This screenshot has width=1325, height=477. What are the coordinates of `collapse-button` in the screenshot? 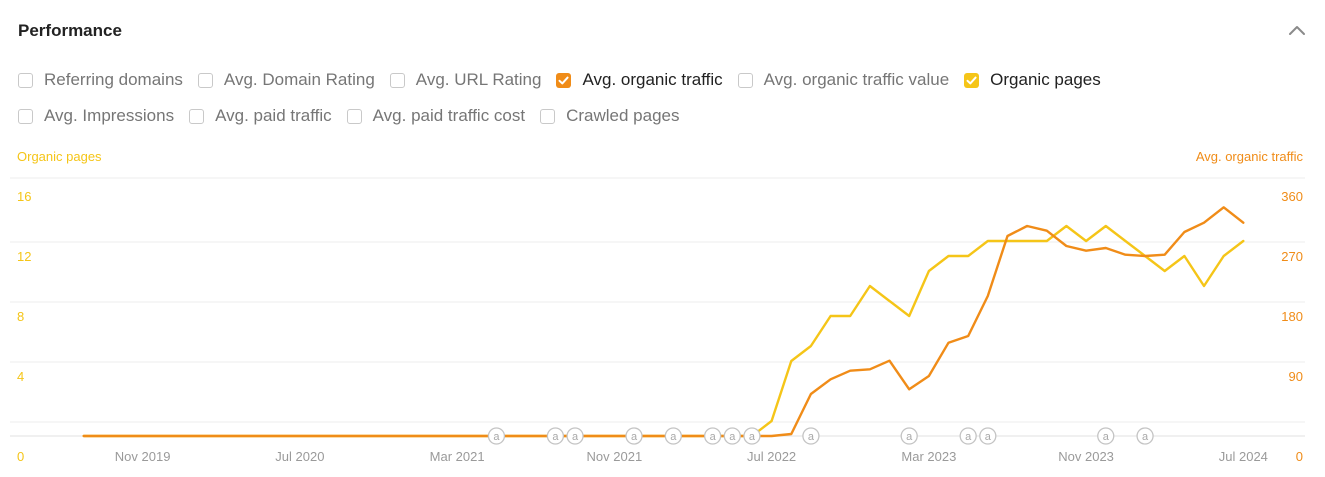 It's located at (1297, 31).